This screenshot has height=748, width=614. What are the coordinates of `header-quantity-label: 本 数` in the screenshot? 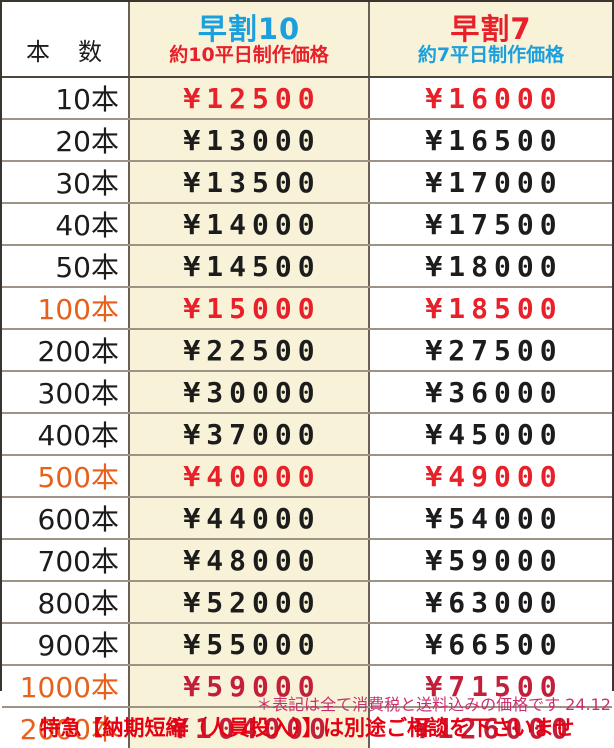 It's located at (65, 39).